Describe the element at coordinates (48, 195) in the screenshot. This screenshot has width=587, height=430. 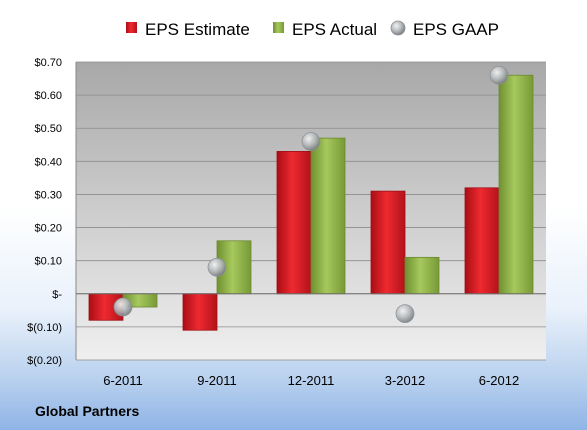
I see `y-tick-label: $0.30` at that location.